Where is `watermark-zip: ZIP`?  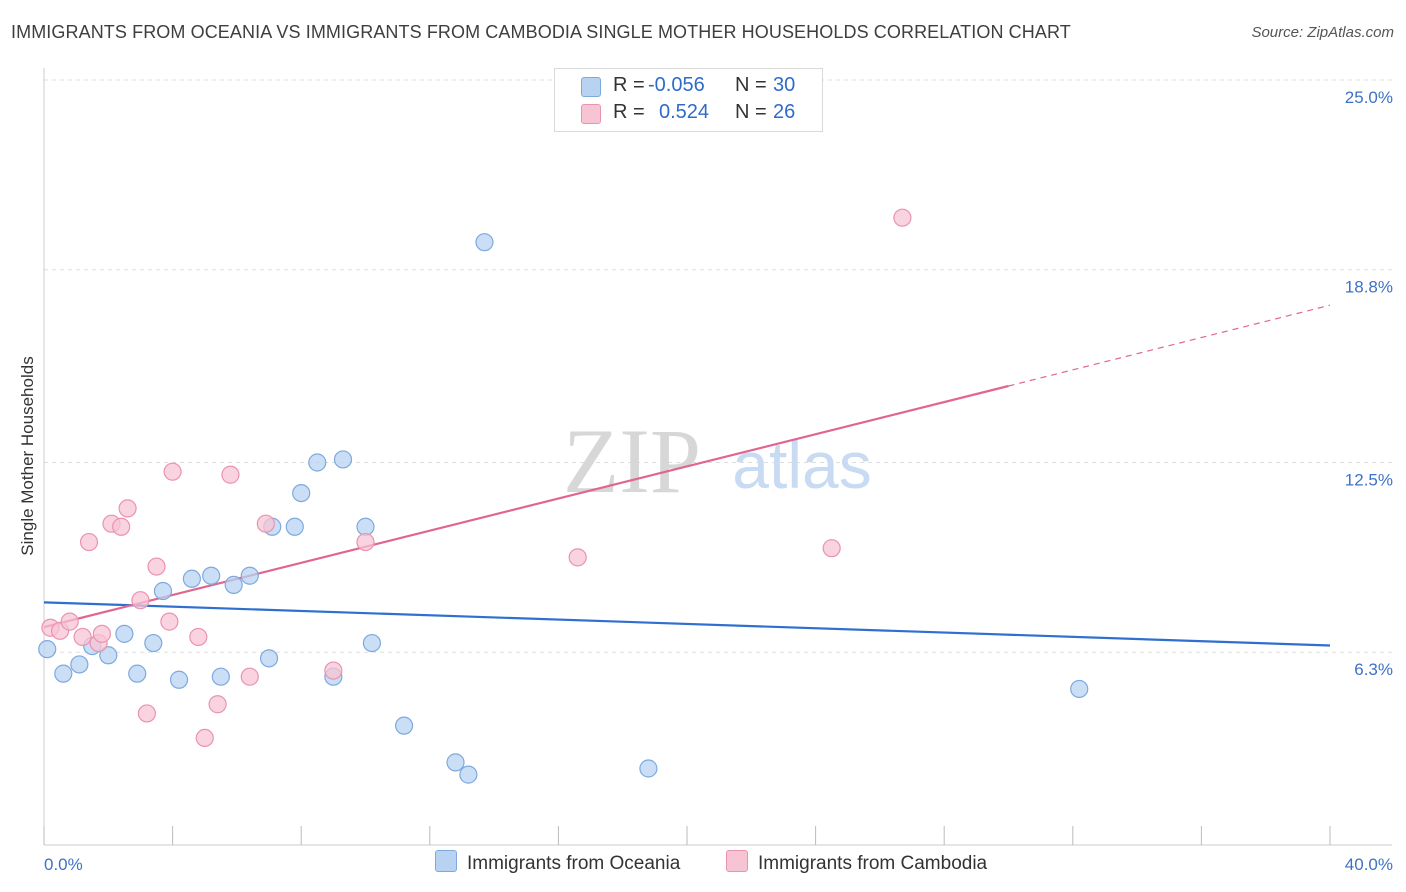 watermark-zip: ZIP is located at coordinates (632, 461).